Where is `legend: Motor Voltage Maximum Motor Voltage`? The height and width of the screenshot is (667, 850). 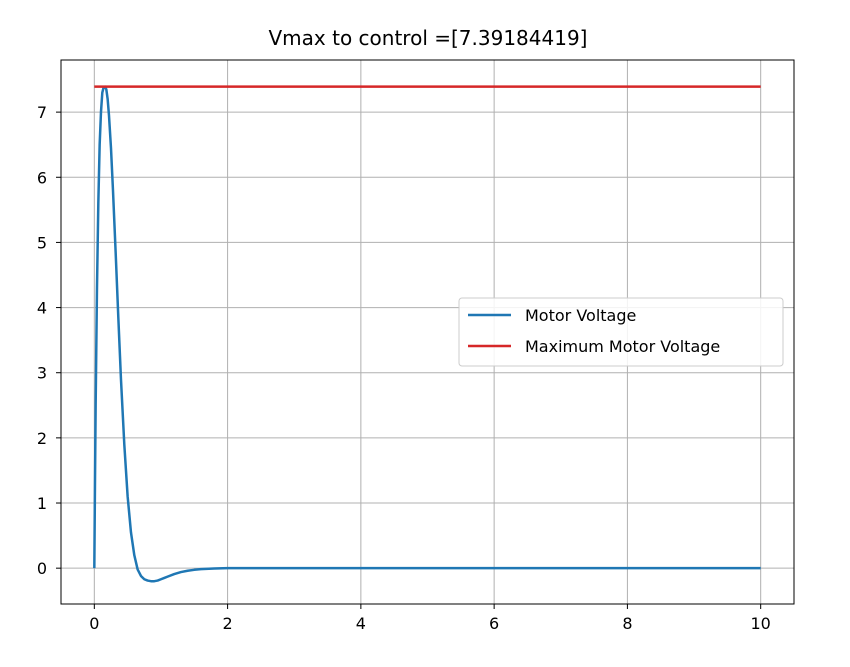 legend: Motor Voltage Maximum Motor Voltage is located at coordinates (621, 332).